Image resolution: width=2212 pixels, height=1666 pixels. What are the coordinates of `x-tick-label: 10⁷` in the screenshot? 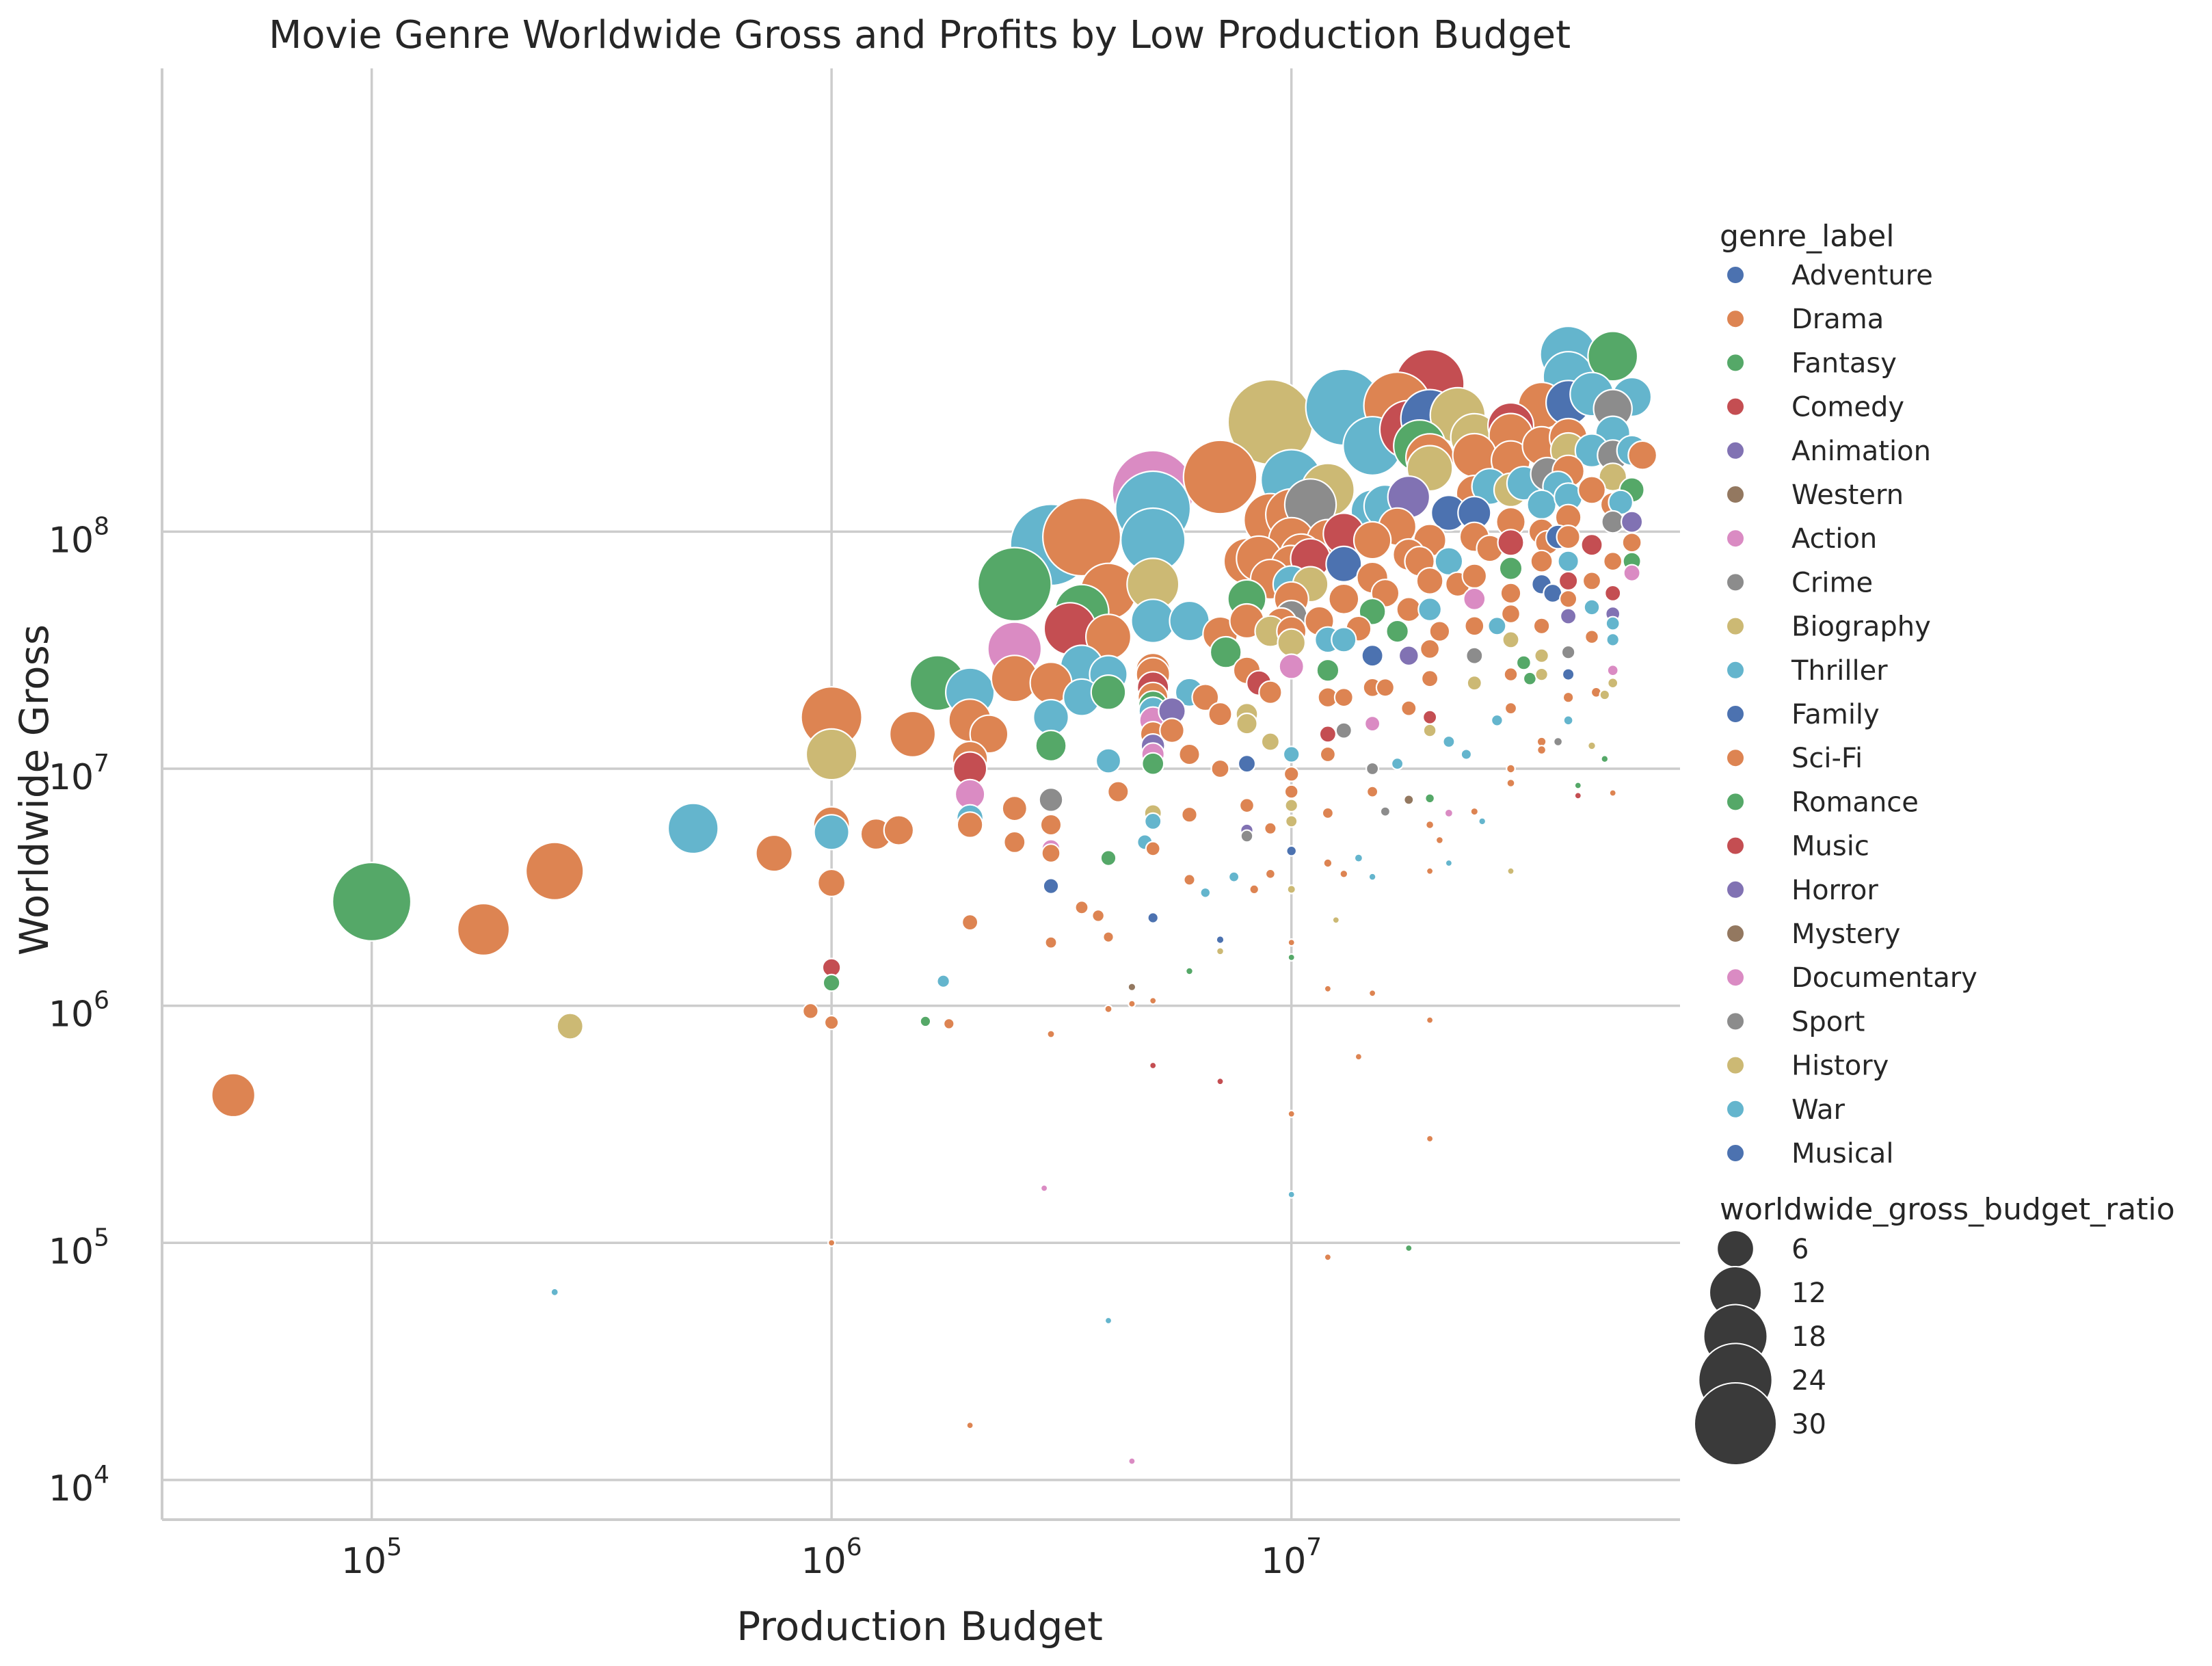 It's located at (1292, 1557).